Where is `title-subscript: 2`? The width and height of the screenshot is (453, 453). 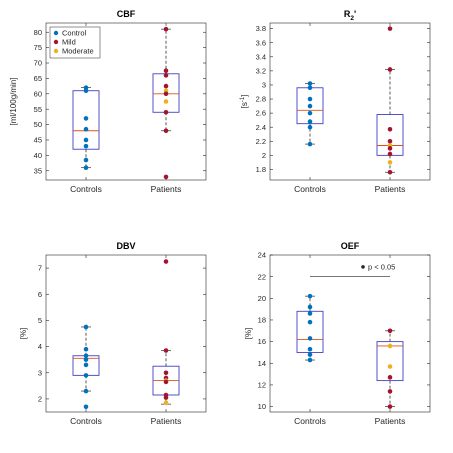 title-subscript: 2 is located at coordinates (352, 18).